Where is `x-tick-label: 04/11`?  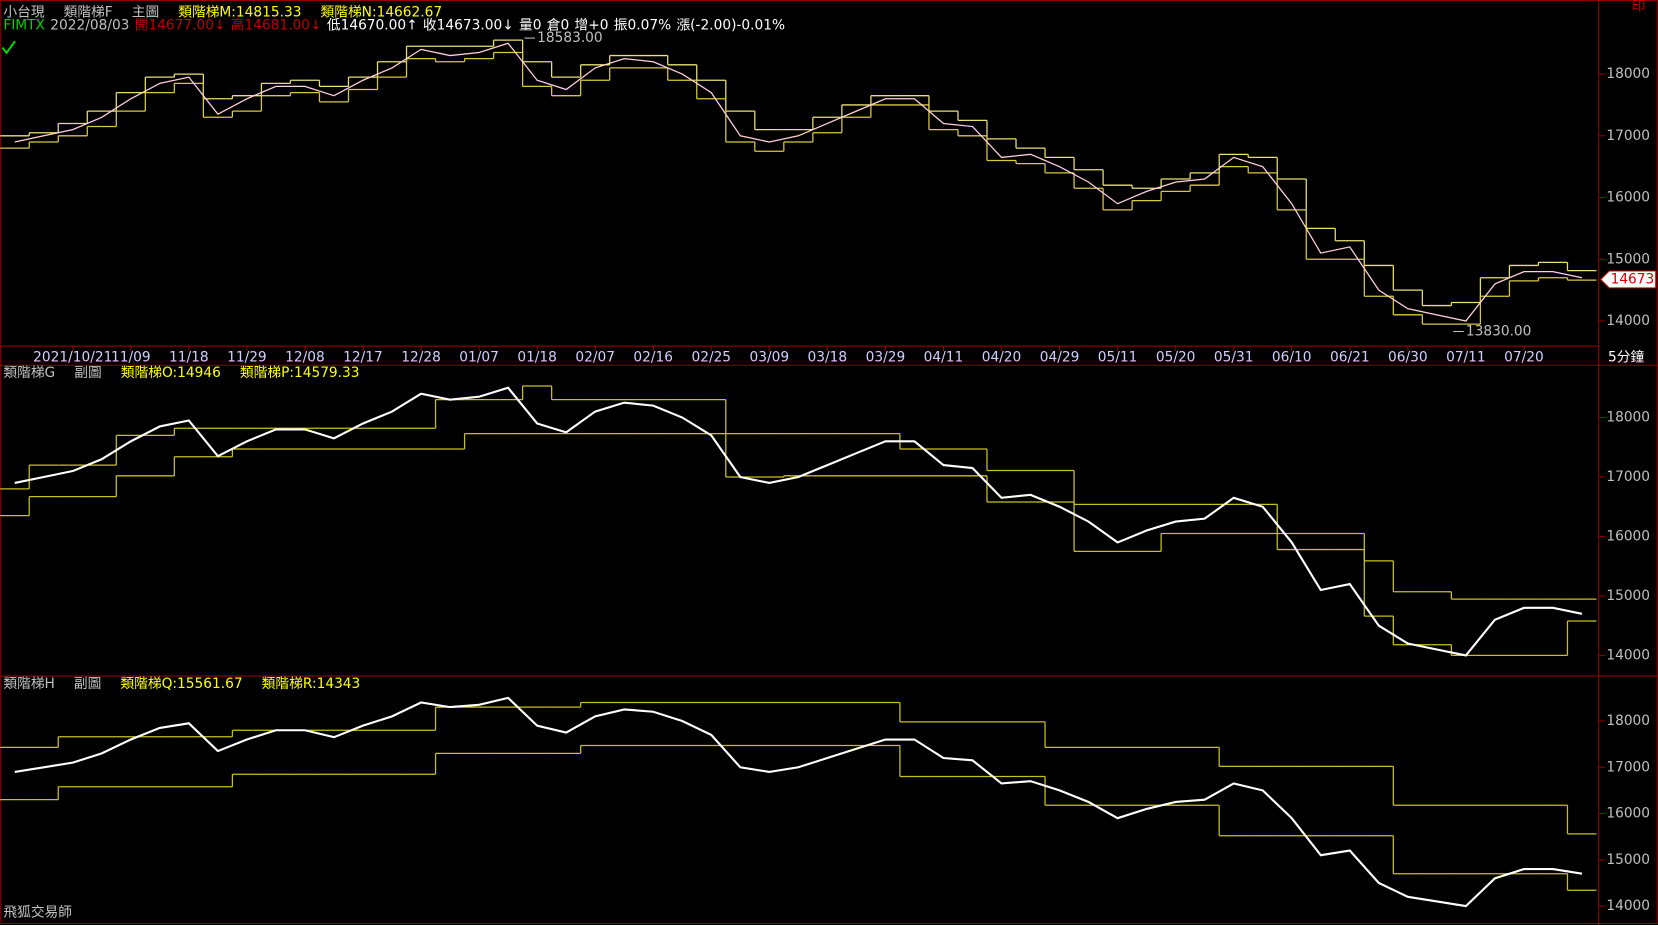
x-tick-label: 04/11 is located at coordinates (944, 357).